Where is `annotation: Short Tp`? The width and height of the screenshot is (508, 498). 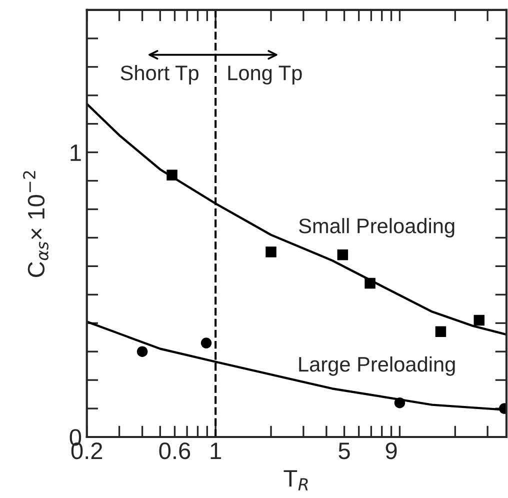
annotation: Short Tp is located at coordinates (159, 74).